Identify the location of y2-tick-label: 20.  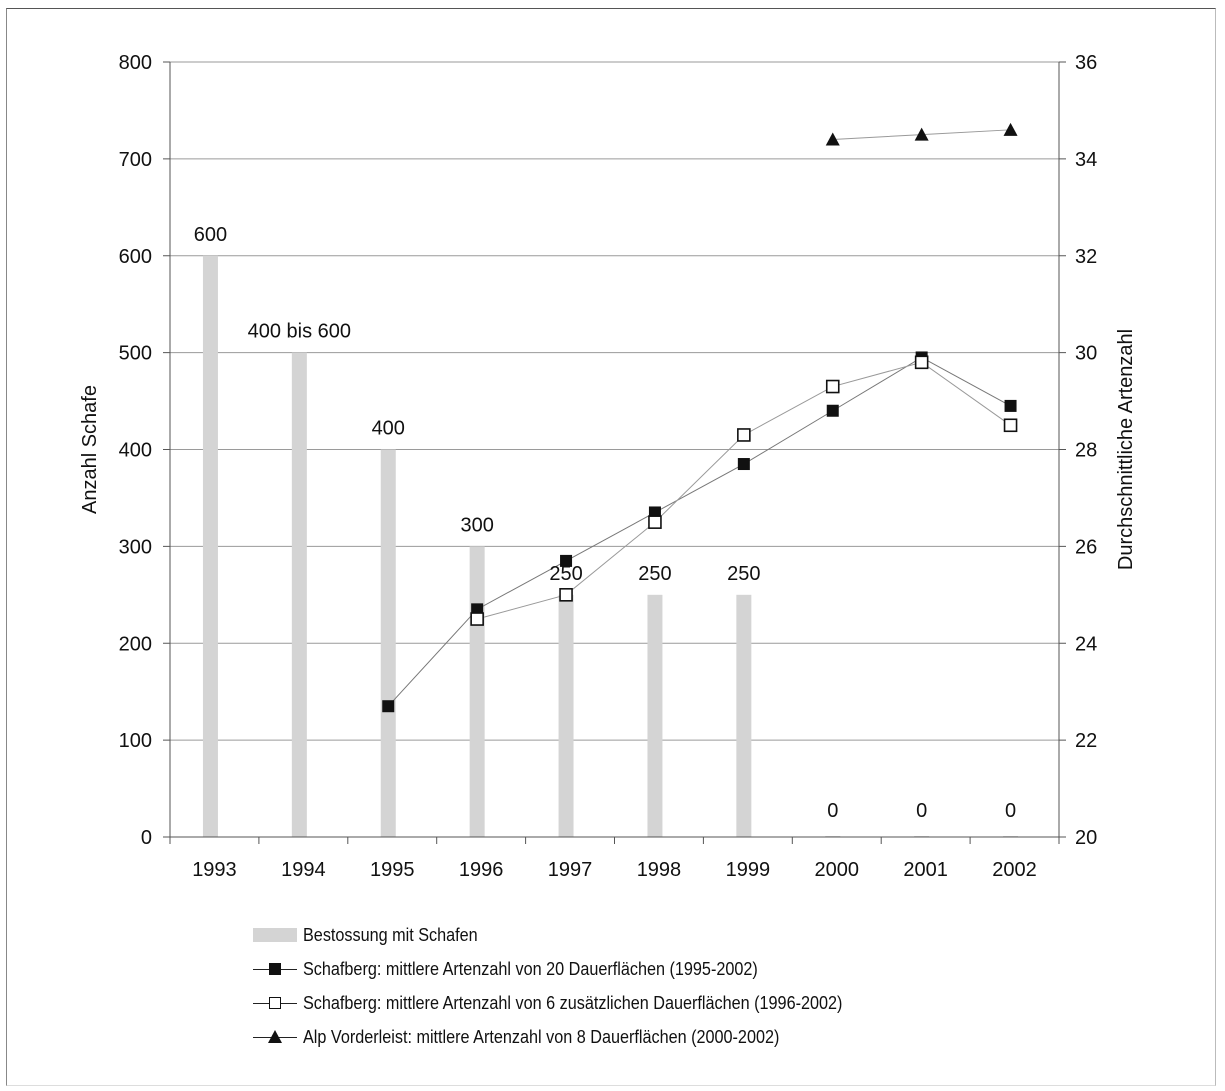
(1086, 838).